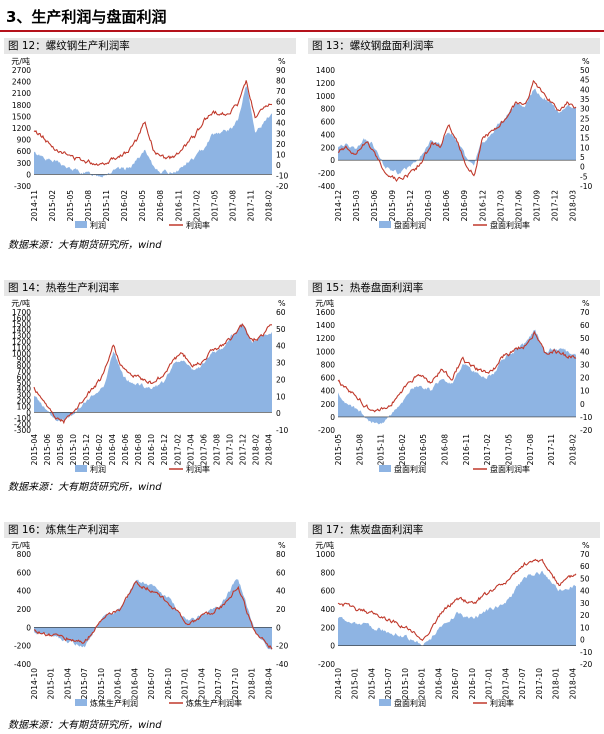 The height and width of the screenshot is (734, 604). Describe the element at coordinates (135, 684) in the screenshot. I see `fig16-x-tick: 2016-04` at that location.